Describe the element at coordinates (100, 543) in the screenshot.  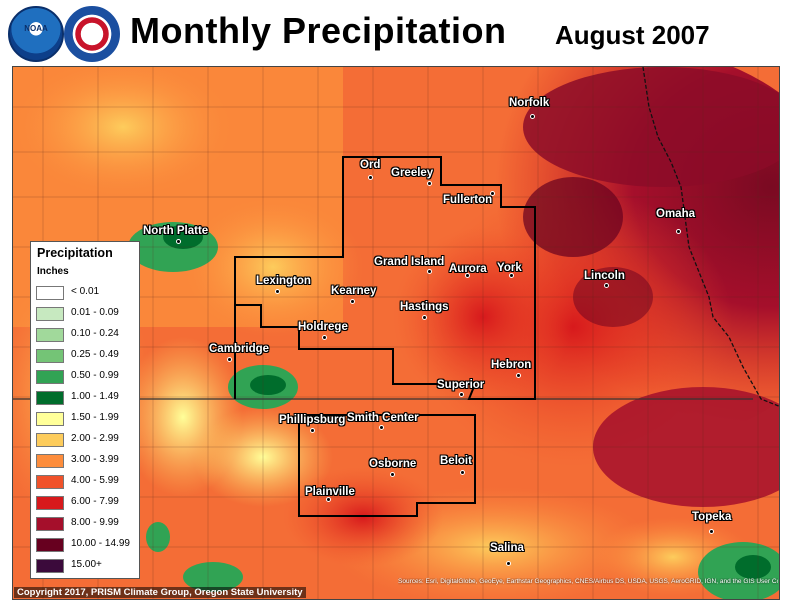
I see `legend-label: 10.00 - 14.99` at that location.